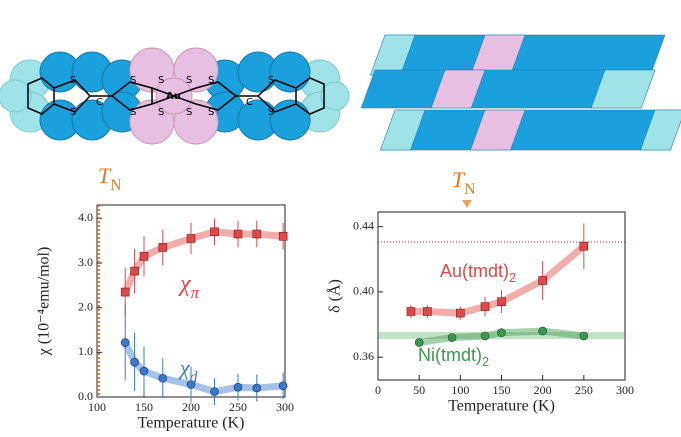 The width and height of the screenshot is (681, 437). What do you see at coordinates (453, 357) in the screenshot?
I see `legend-label: Ni(tmdt)2` at bounding box center [453, 357].